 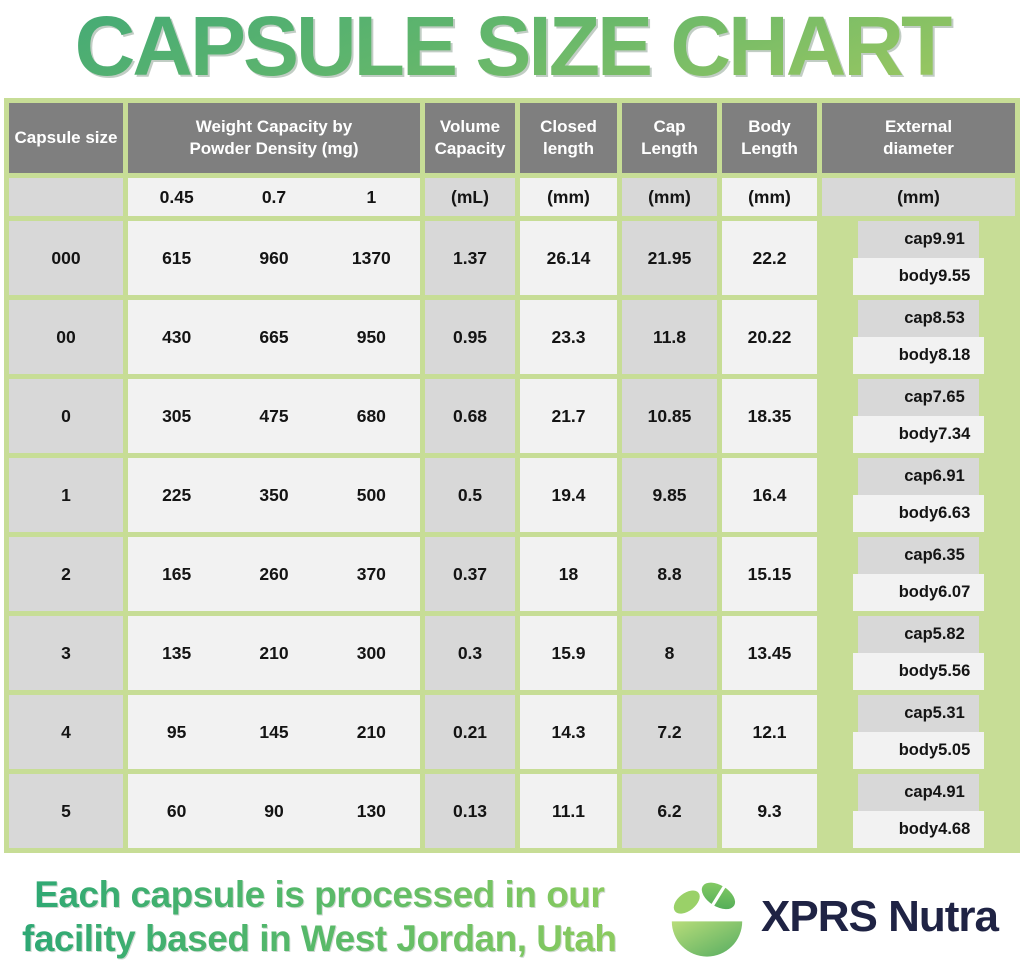 I want to click on weight-value-1: 370, so click(x=371, y=573).